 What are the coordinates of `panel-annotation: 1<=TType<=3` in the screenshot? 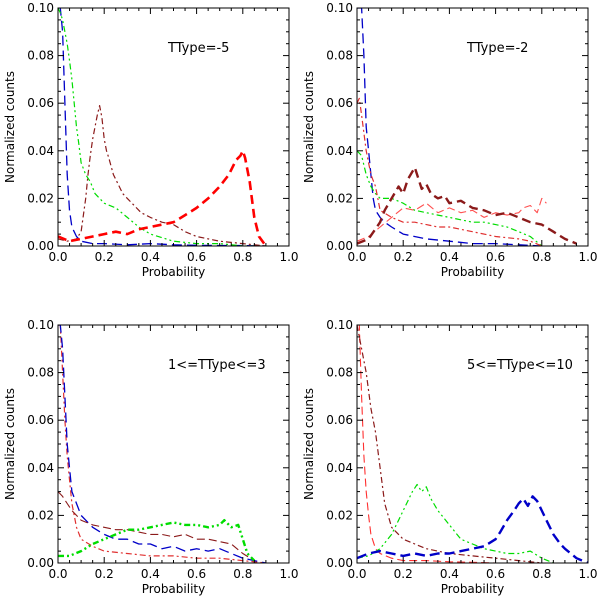 It's located at (217, 365).